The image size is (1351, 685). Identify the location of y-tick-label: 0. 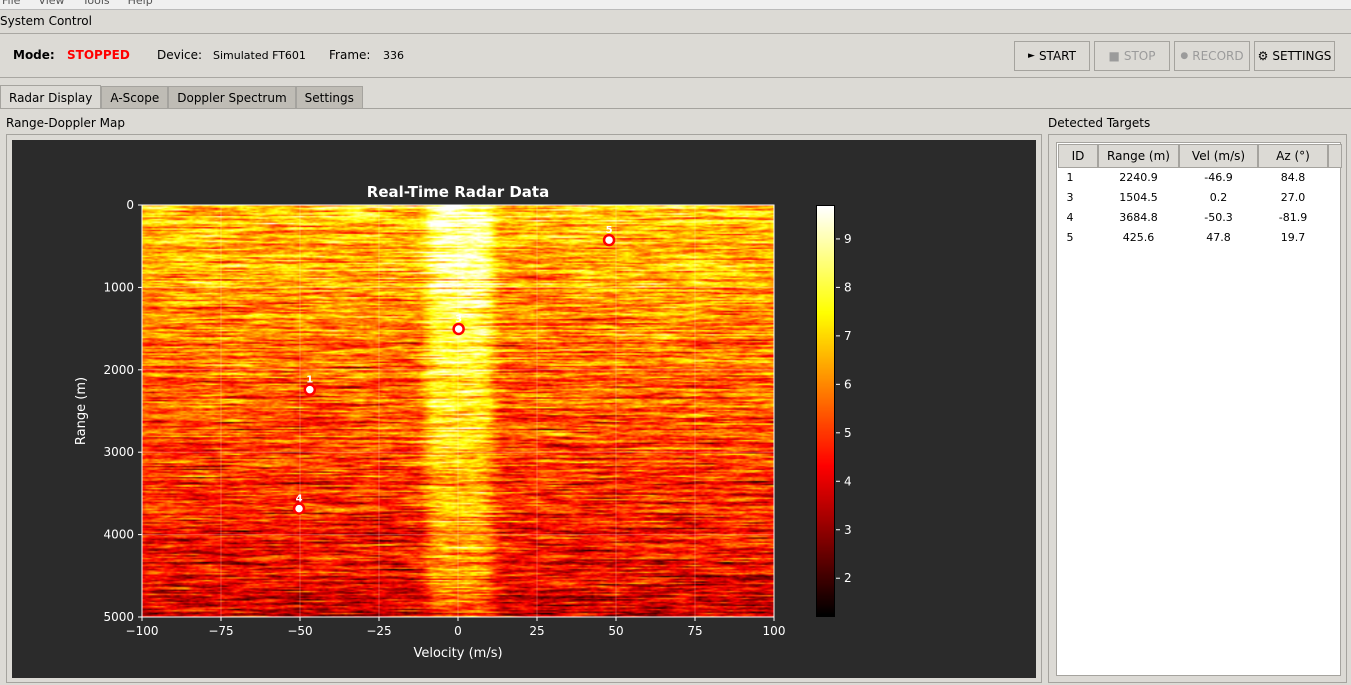
(130, 205).